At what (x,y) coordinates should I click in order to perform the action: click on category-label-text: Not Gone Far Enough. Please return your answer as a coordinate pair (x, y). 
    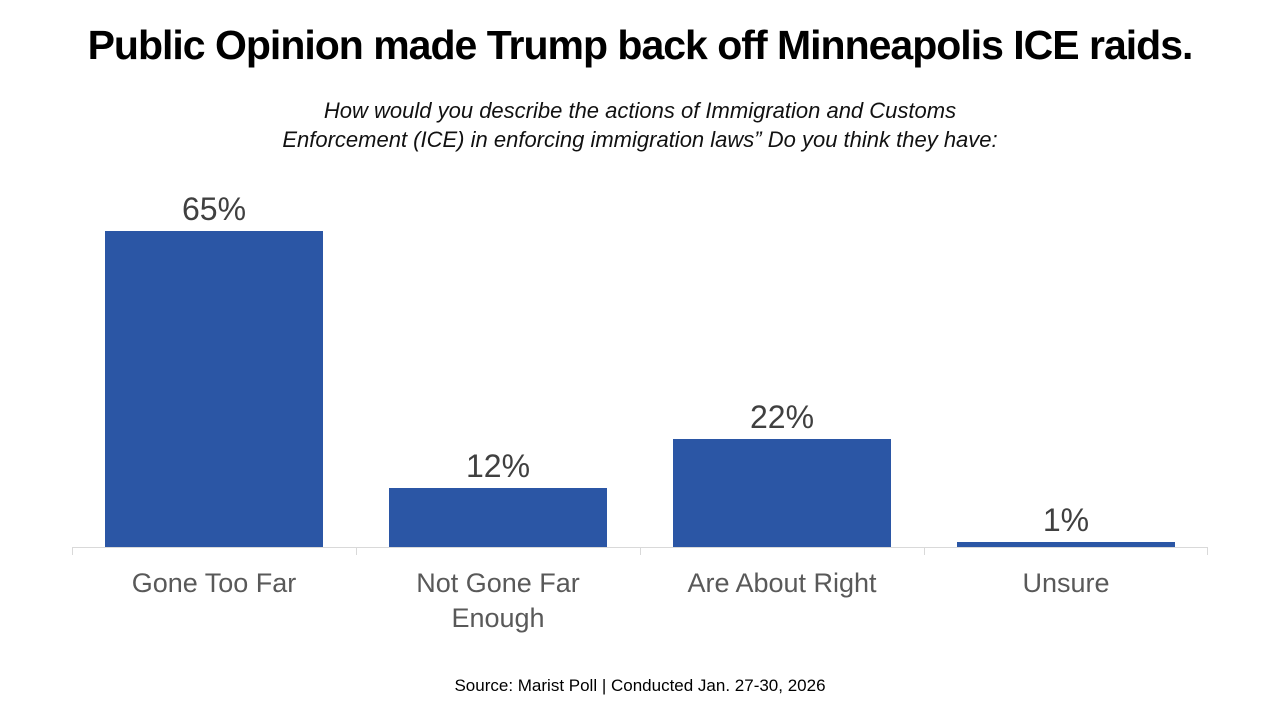
    Looking at the image, I should click on (498, 600).